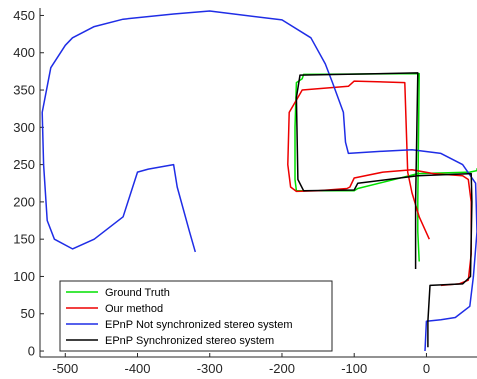 The width and height of the screenshot is (477, 379). I want to click on legend-label: Our method, so click(134, 309).